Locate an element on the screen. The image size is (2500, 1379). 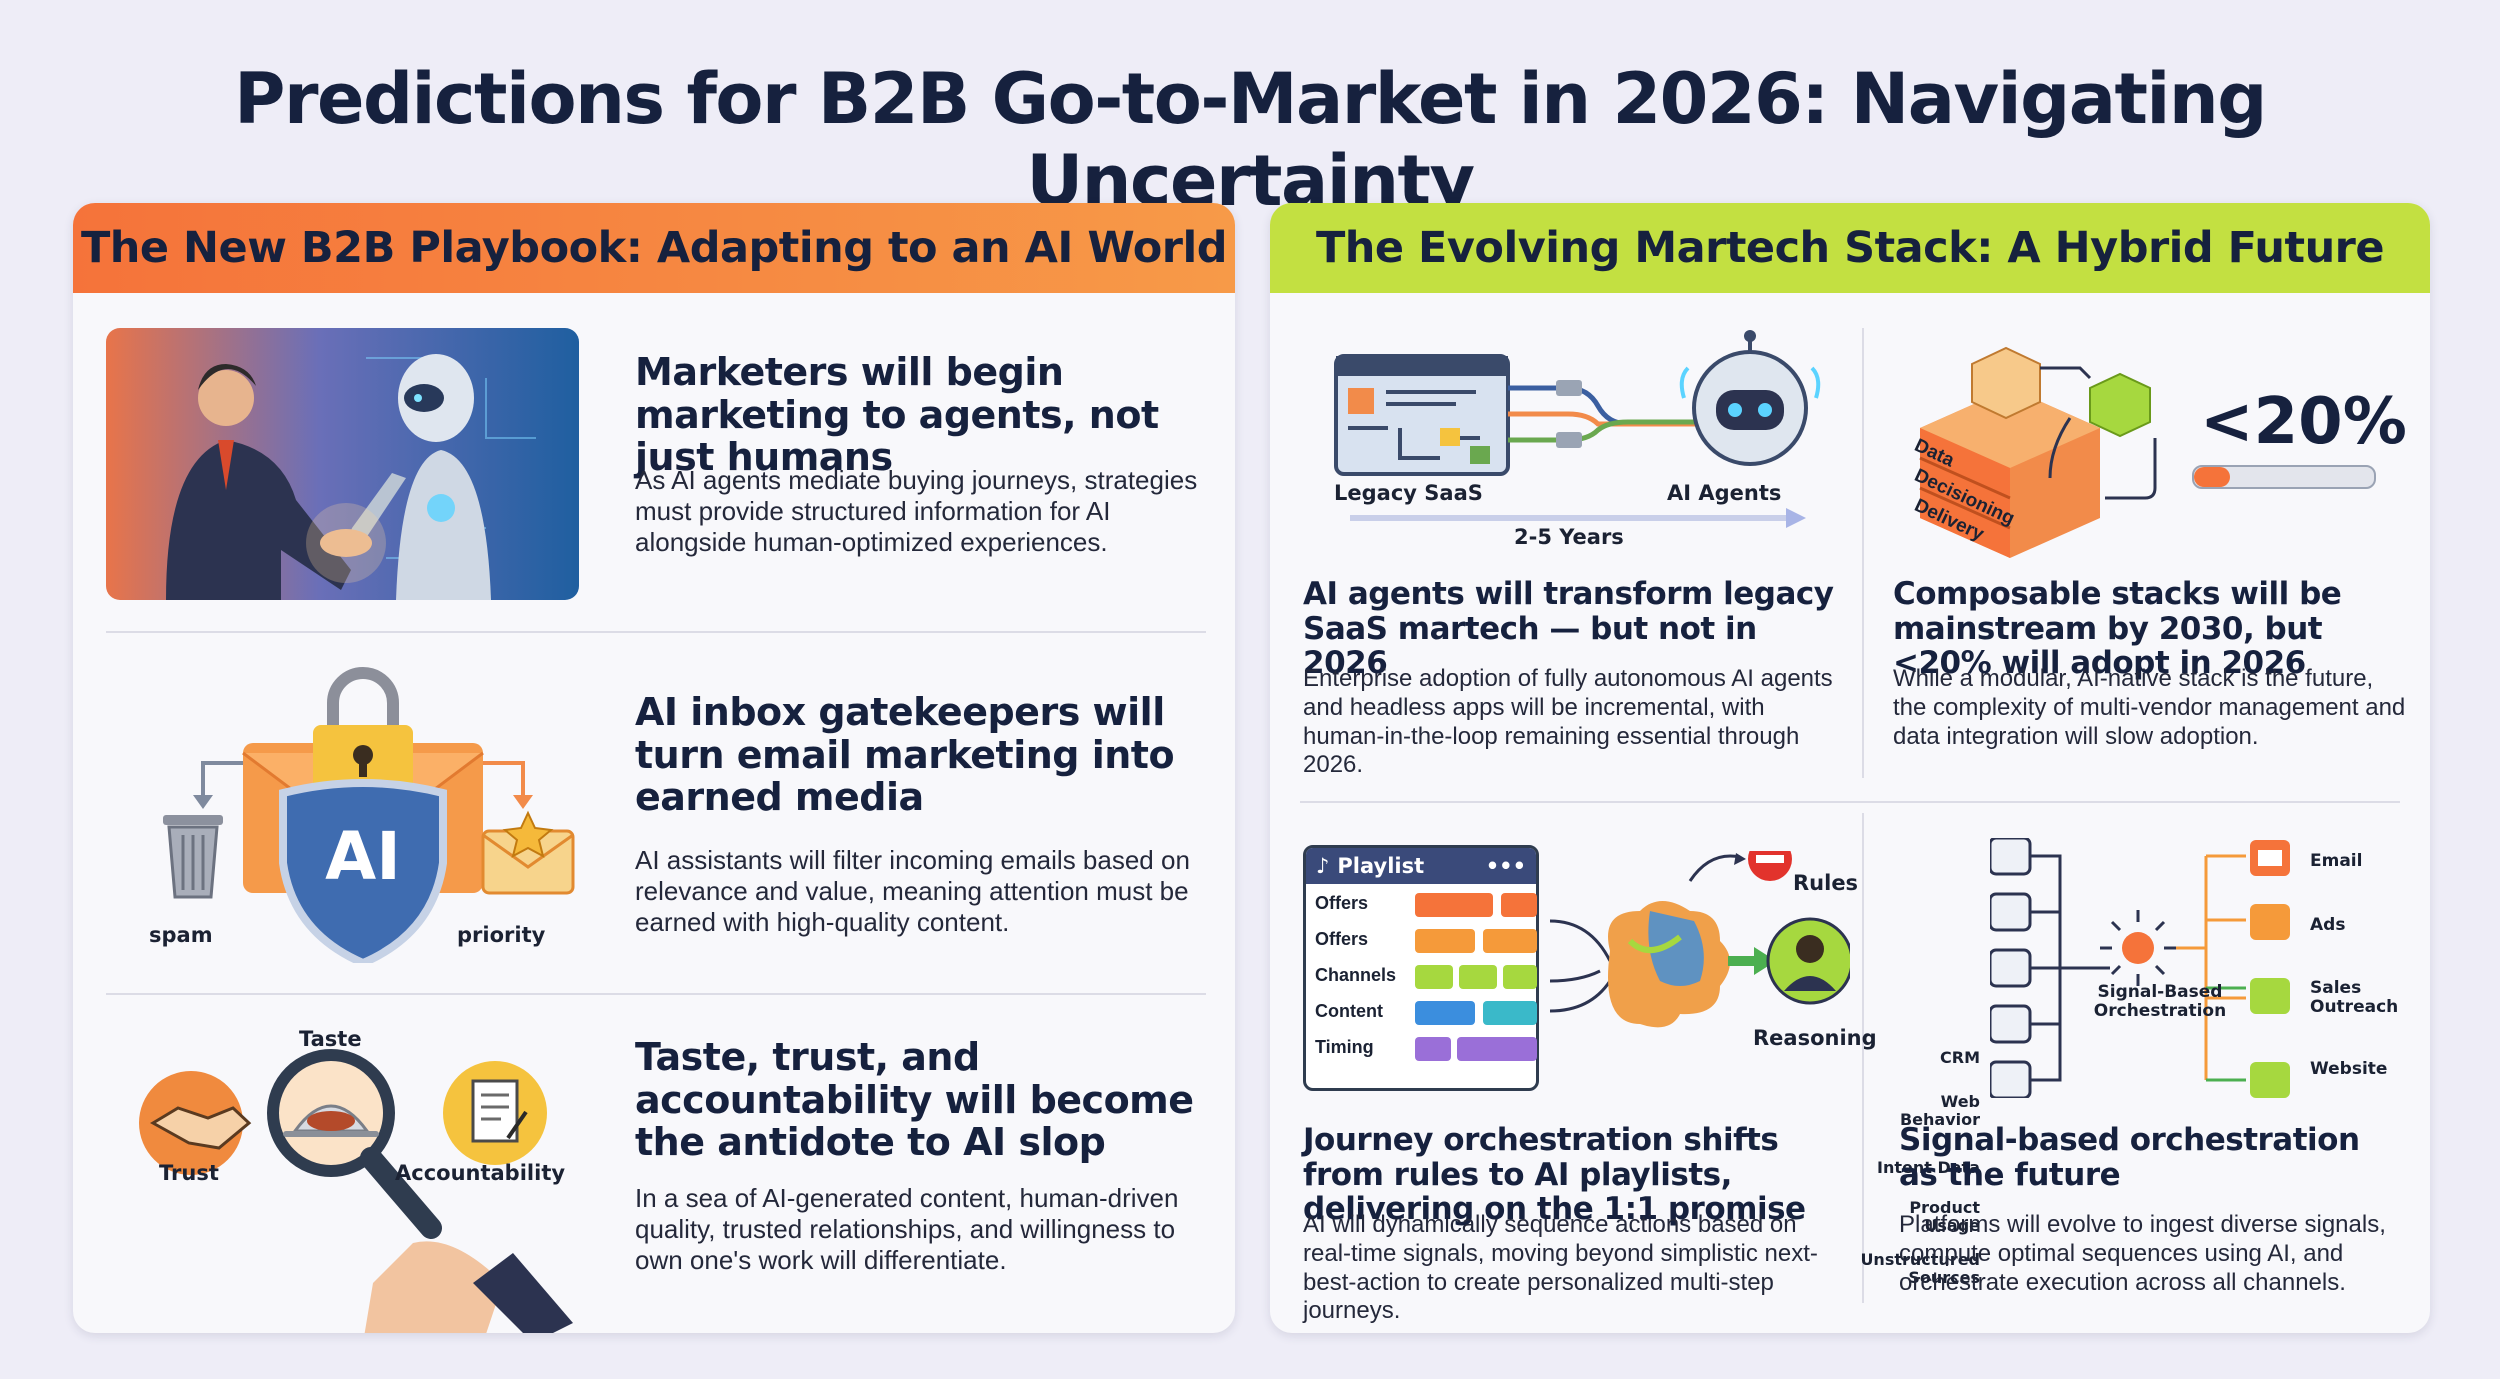
legacy-to-agents-illustration is located at coordinates (1575, 438).